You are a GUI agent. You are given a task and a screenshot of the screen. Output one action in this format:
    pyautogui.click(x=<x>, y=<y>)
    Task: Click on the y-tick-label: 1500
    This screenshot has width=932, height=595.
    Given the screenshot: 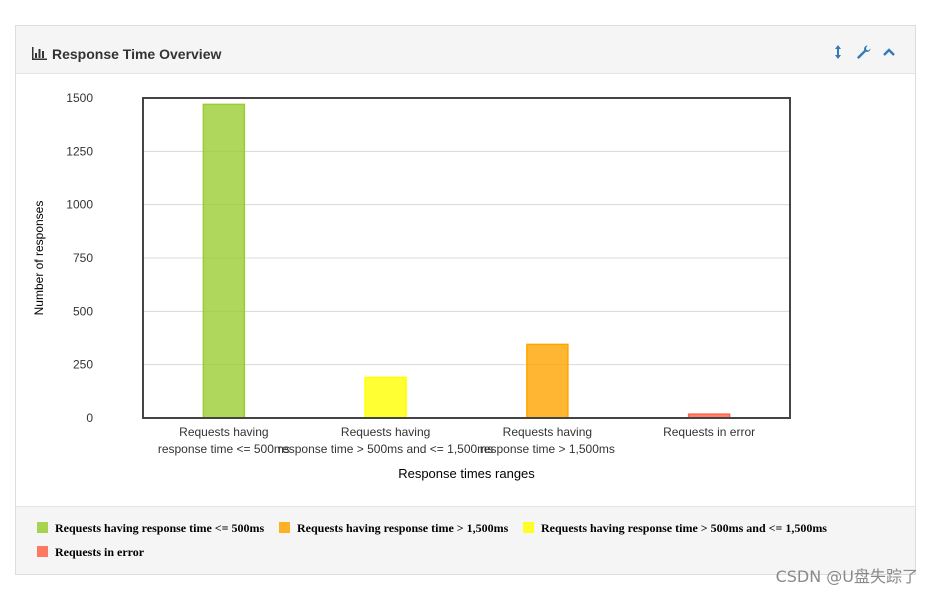 What is the action you would take?
    pyautogui.click(x=79, y=98)
    